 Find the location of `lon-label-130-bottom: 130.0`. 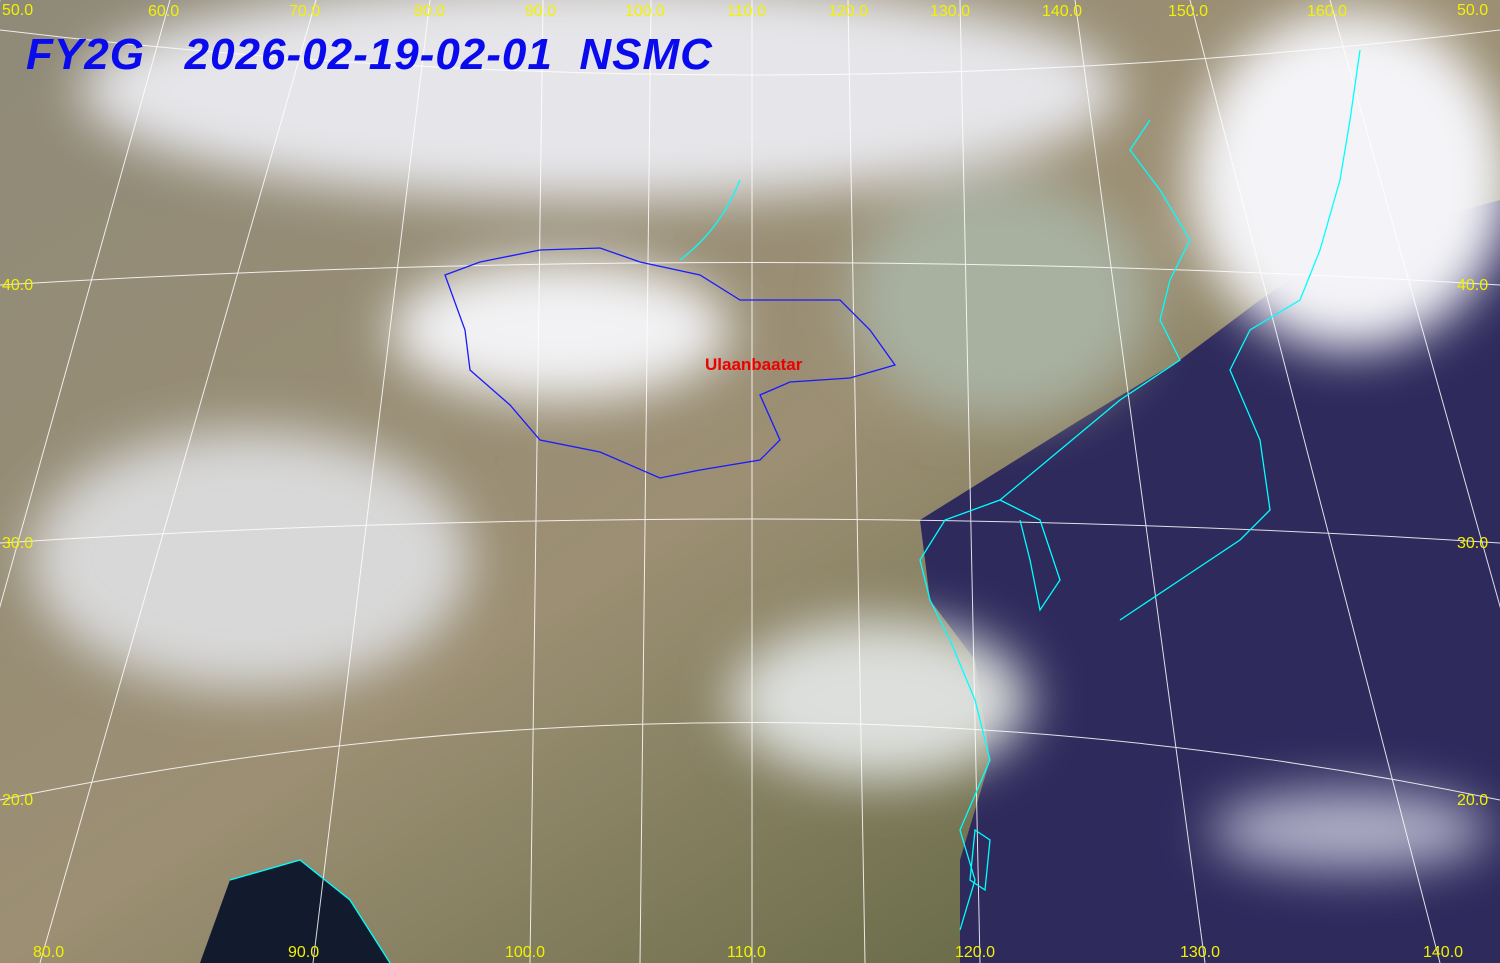

lon-label-130-bottom: 130.0 is located at coordinates (1200, 952).